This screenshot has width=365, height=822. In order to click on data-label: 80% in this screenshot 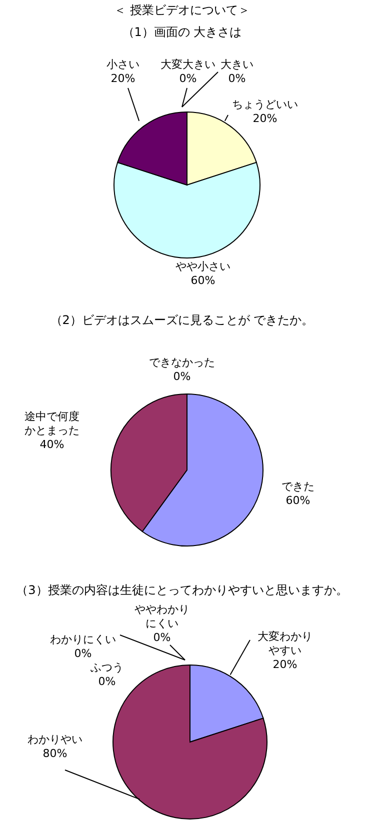, I will do `click(55, 753)`.